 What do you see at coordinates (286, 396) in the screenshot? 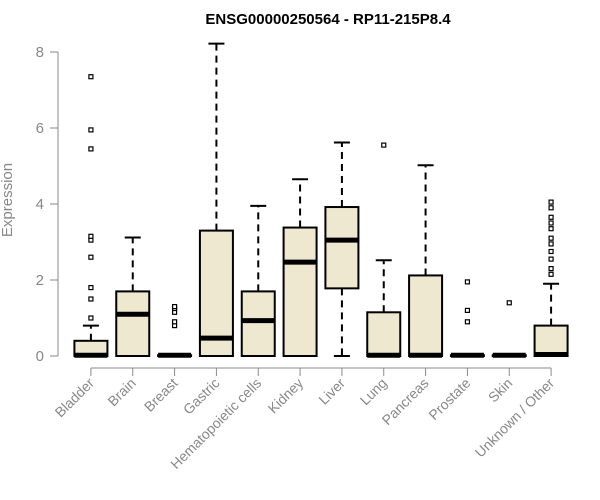
I see `x-tick-label: Kidney` at bounding box center [286, 396].